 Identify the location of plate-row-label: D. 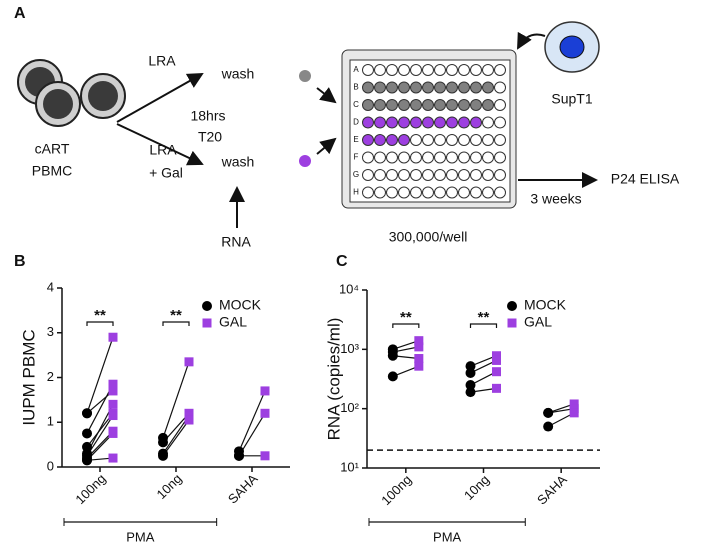
(356, 122).